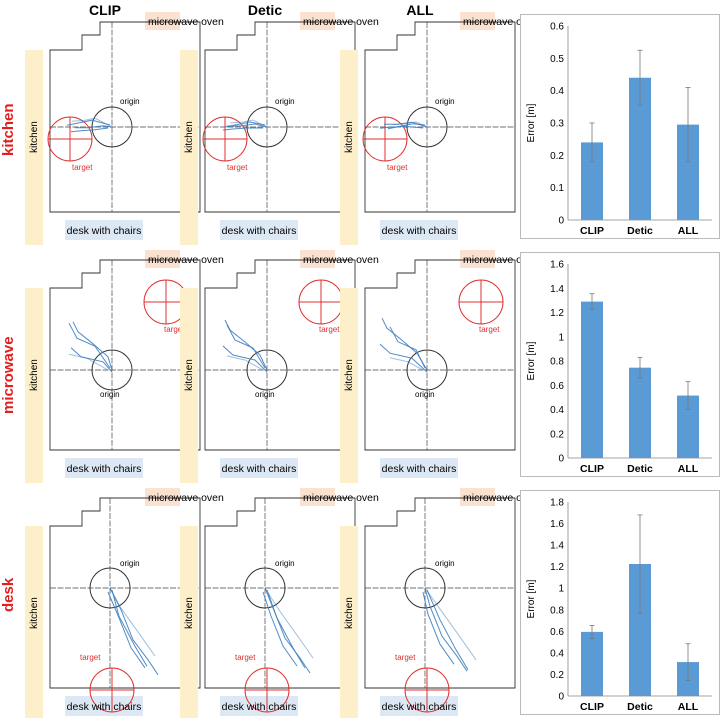 The height and width of the screenshot is (718, 720). Describe the element at coordinates (8, 375) in the screenshot. I see `row-label-microwave: microwave` at that location.